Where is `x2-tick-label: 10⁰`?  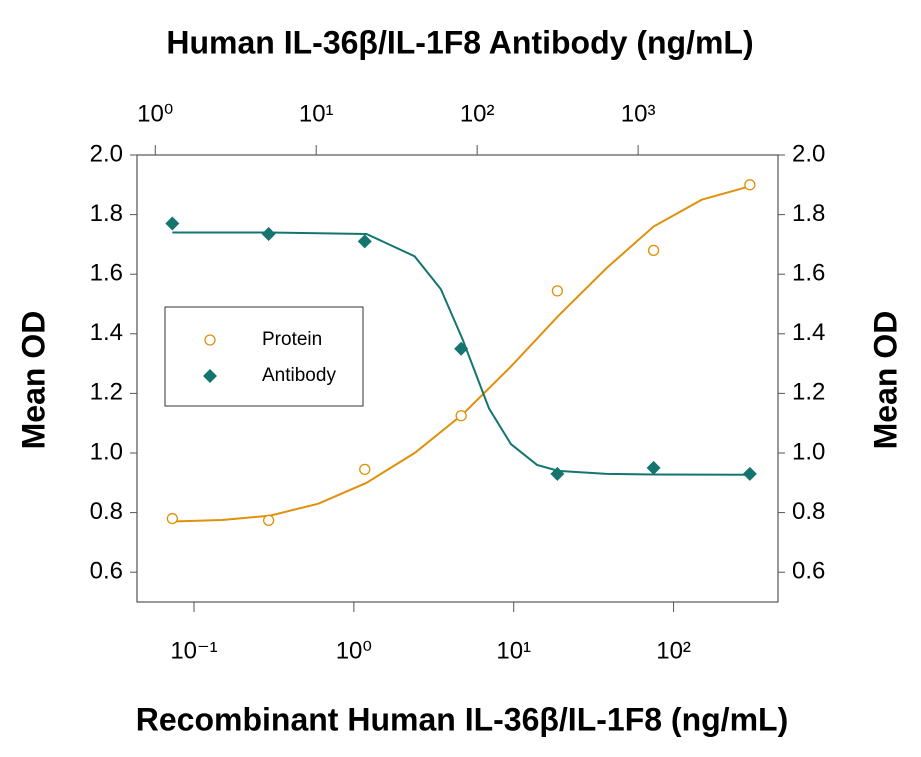 x2-tick-label: 10⁰ is located at coordinates (155, 113).